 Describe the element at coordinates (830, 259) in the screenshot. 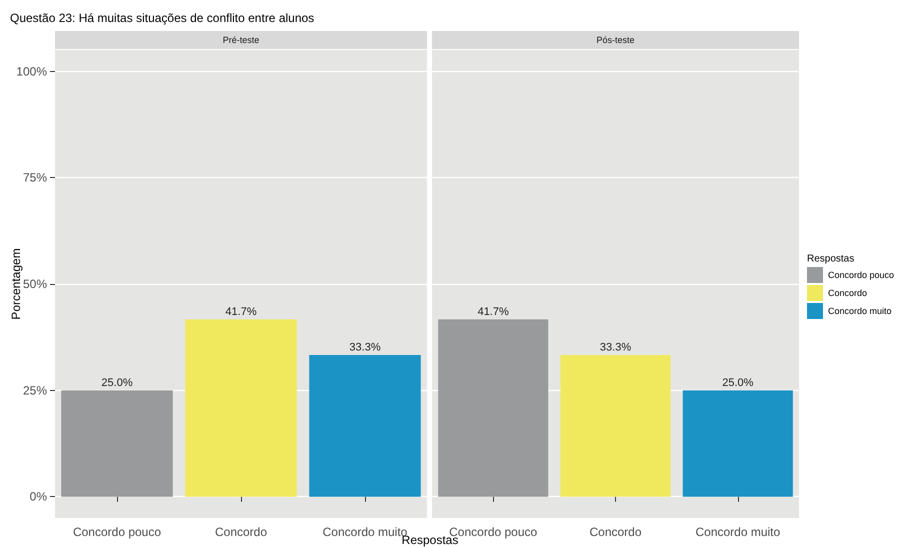

I see `legend-title: Respostas` at that location.